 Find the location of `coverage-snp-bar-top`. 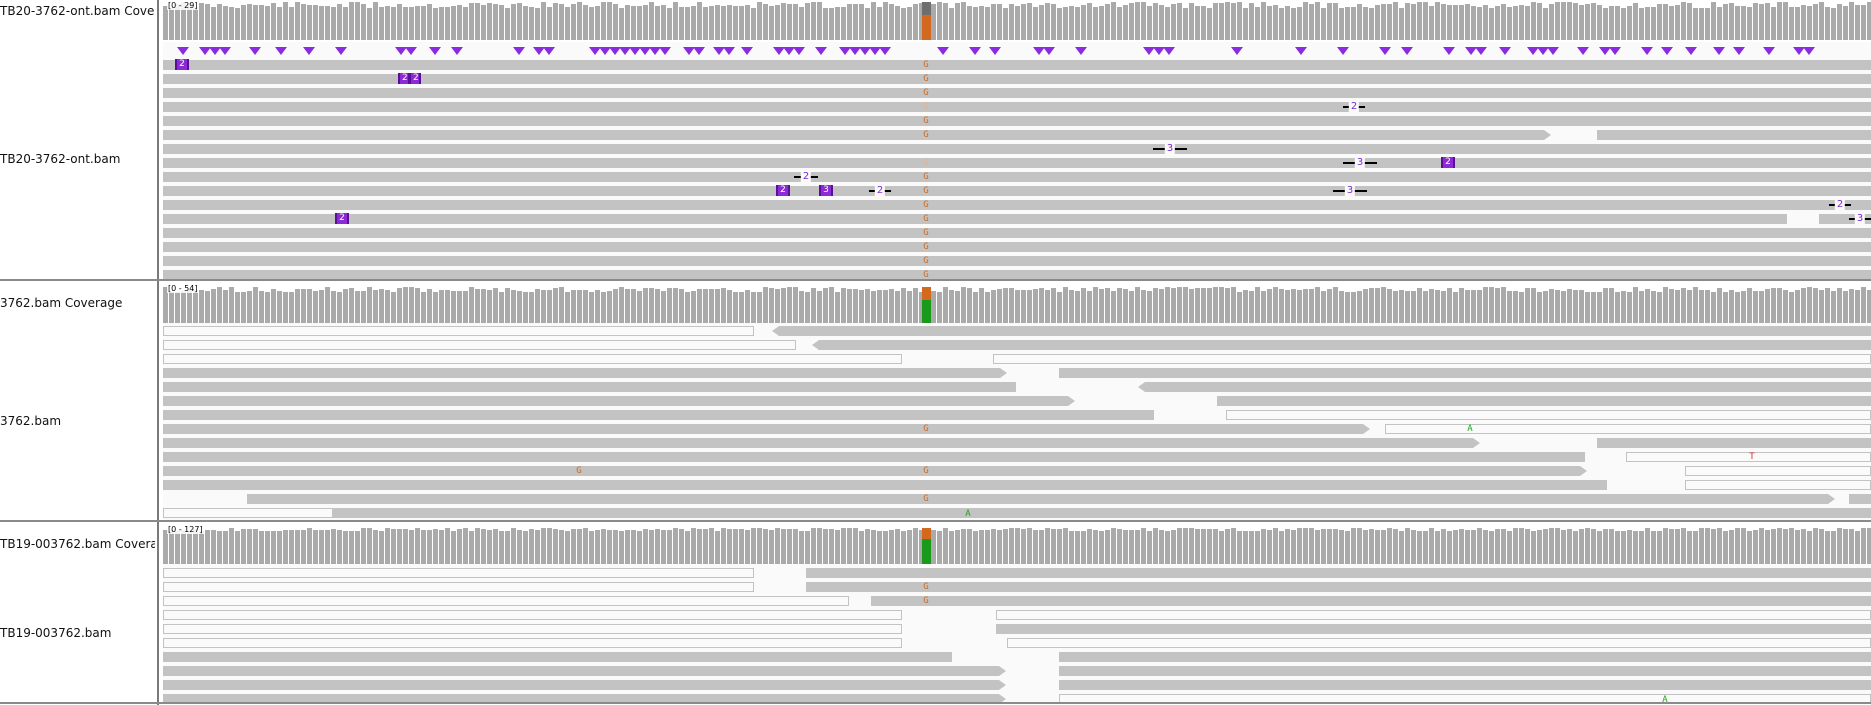

coverage-snp-bar-top is located at coordinates (926, 293).